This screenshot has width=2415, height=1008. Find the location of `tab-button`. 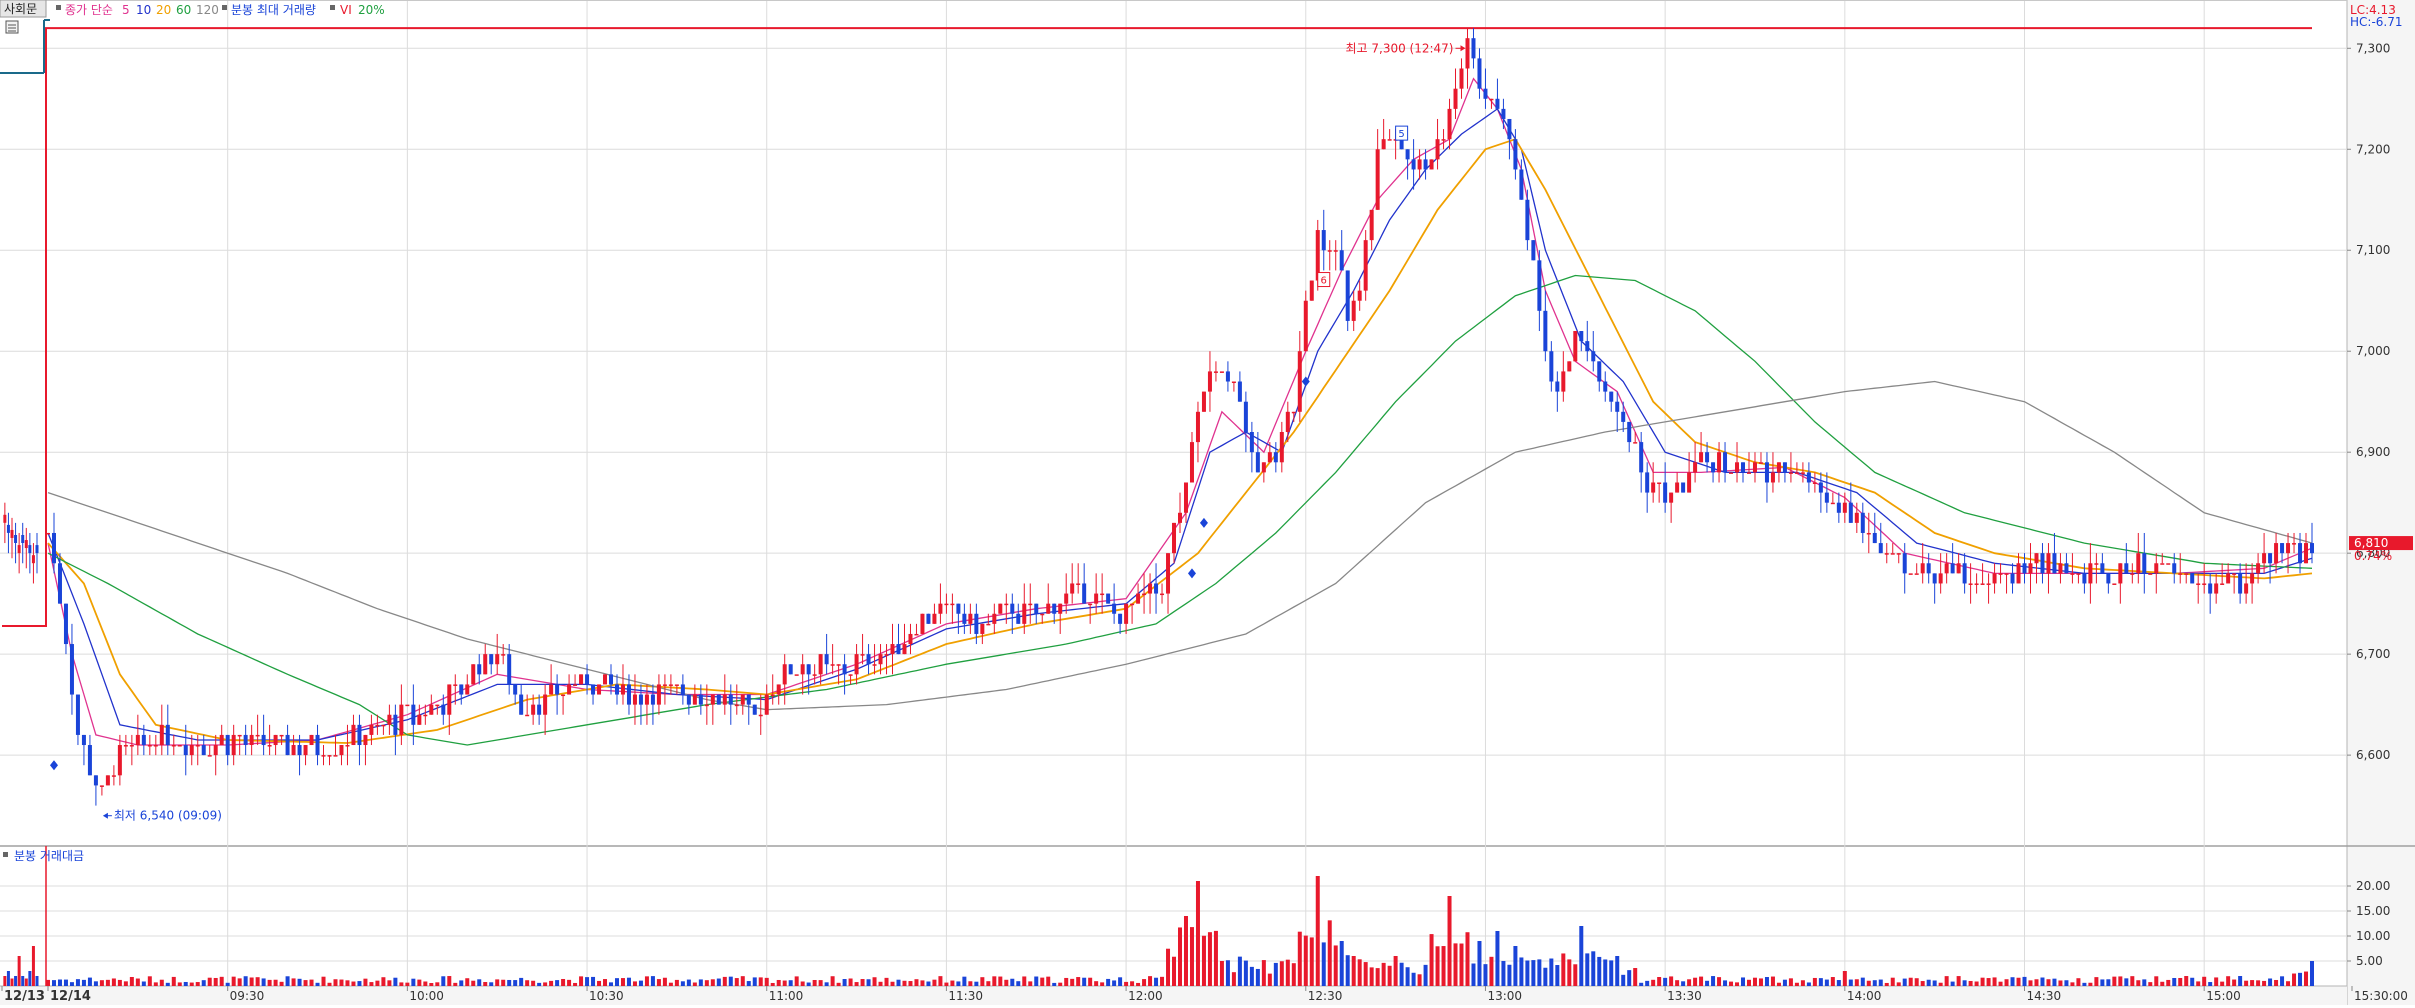

tab-button is located at coordinates (23, 9).